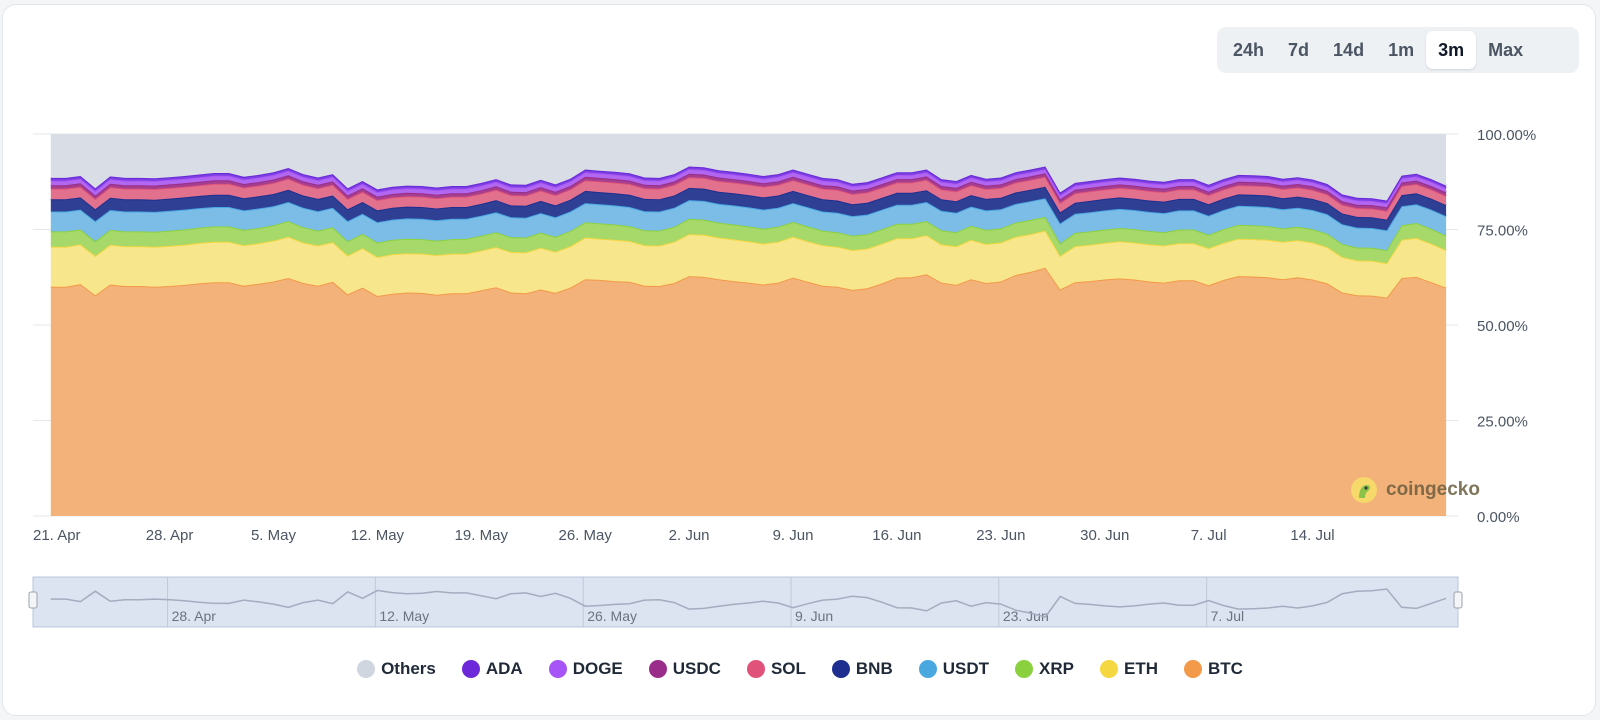 Image resolution: width=1600 pixels, height=720 pixels. What do you see at coordinates (1227, 616) in the screenshot?
I see `navigator-tick-label: 7. Jul` at bounding box center [1227, 616].